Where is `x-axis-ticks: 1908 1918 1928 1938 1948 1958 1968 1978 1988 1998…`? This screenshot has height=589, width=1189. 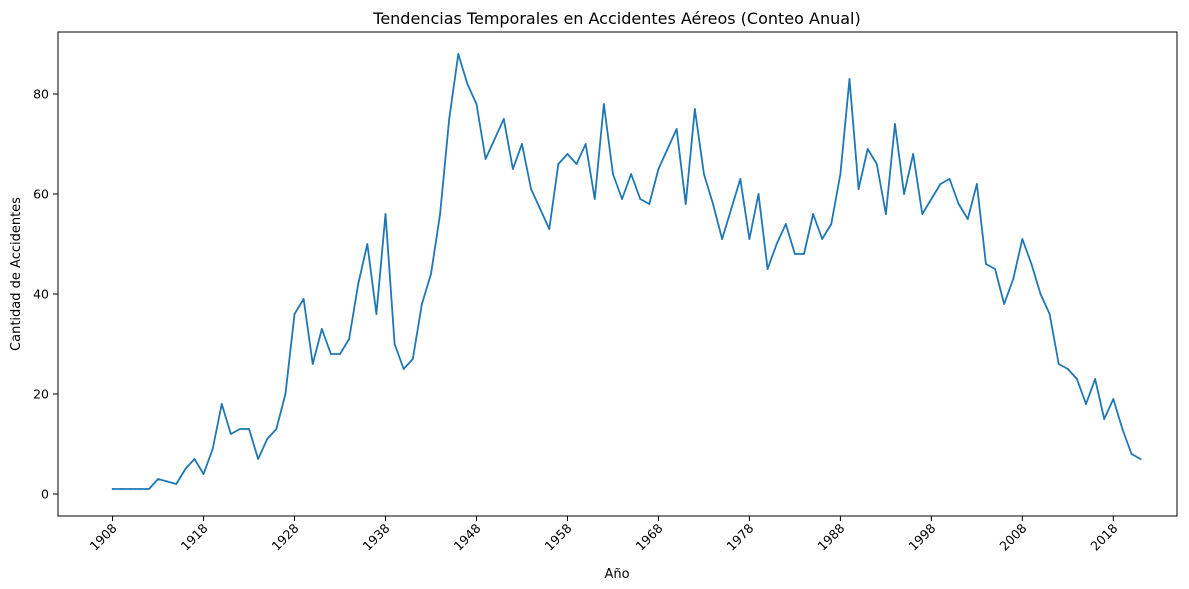 x-axis-ticks: 1908 1918 1928 1938 1948 1958 1968 1978 1988 1998… is located at coordinates (603, 535).